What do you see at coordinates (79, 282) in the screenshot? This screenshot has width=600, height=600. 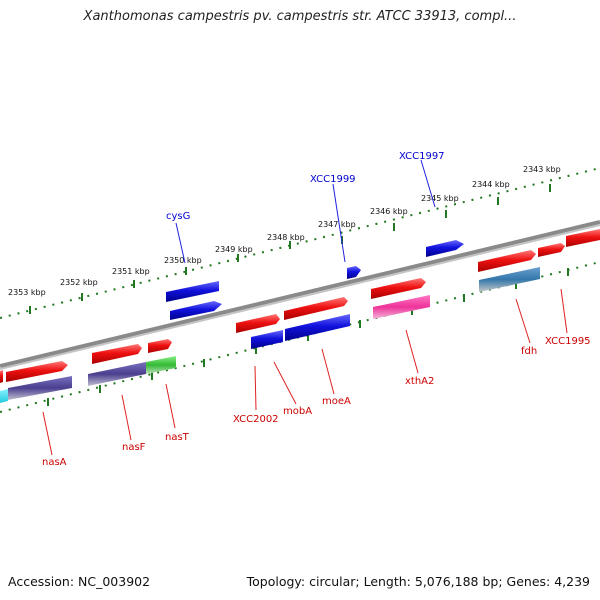 I see `kbp-label: 2352 kbp` at bounding box center [79, 282].